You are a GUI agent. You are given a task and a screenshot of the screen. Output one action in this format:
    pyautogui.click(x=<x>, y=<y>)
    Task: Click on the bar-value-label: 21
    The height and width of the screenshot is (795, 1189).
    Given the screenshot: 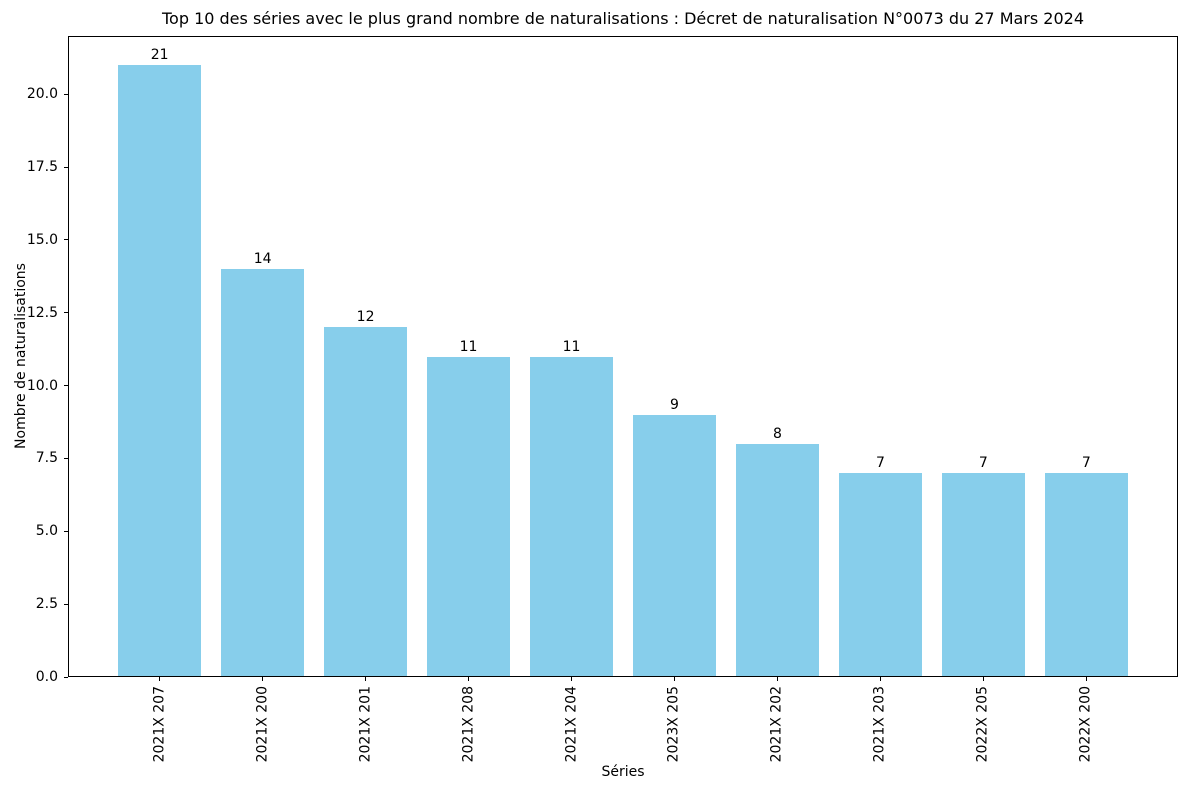 What is the action you would take?
    pyautogui.click(x=159, y=55)
    